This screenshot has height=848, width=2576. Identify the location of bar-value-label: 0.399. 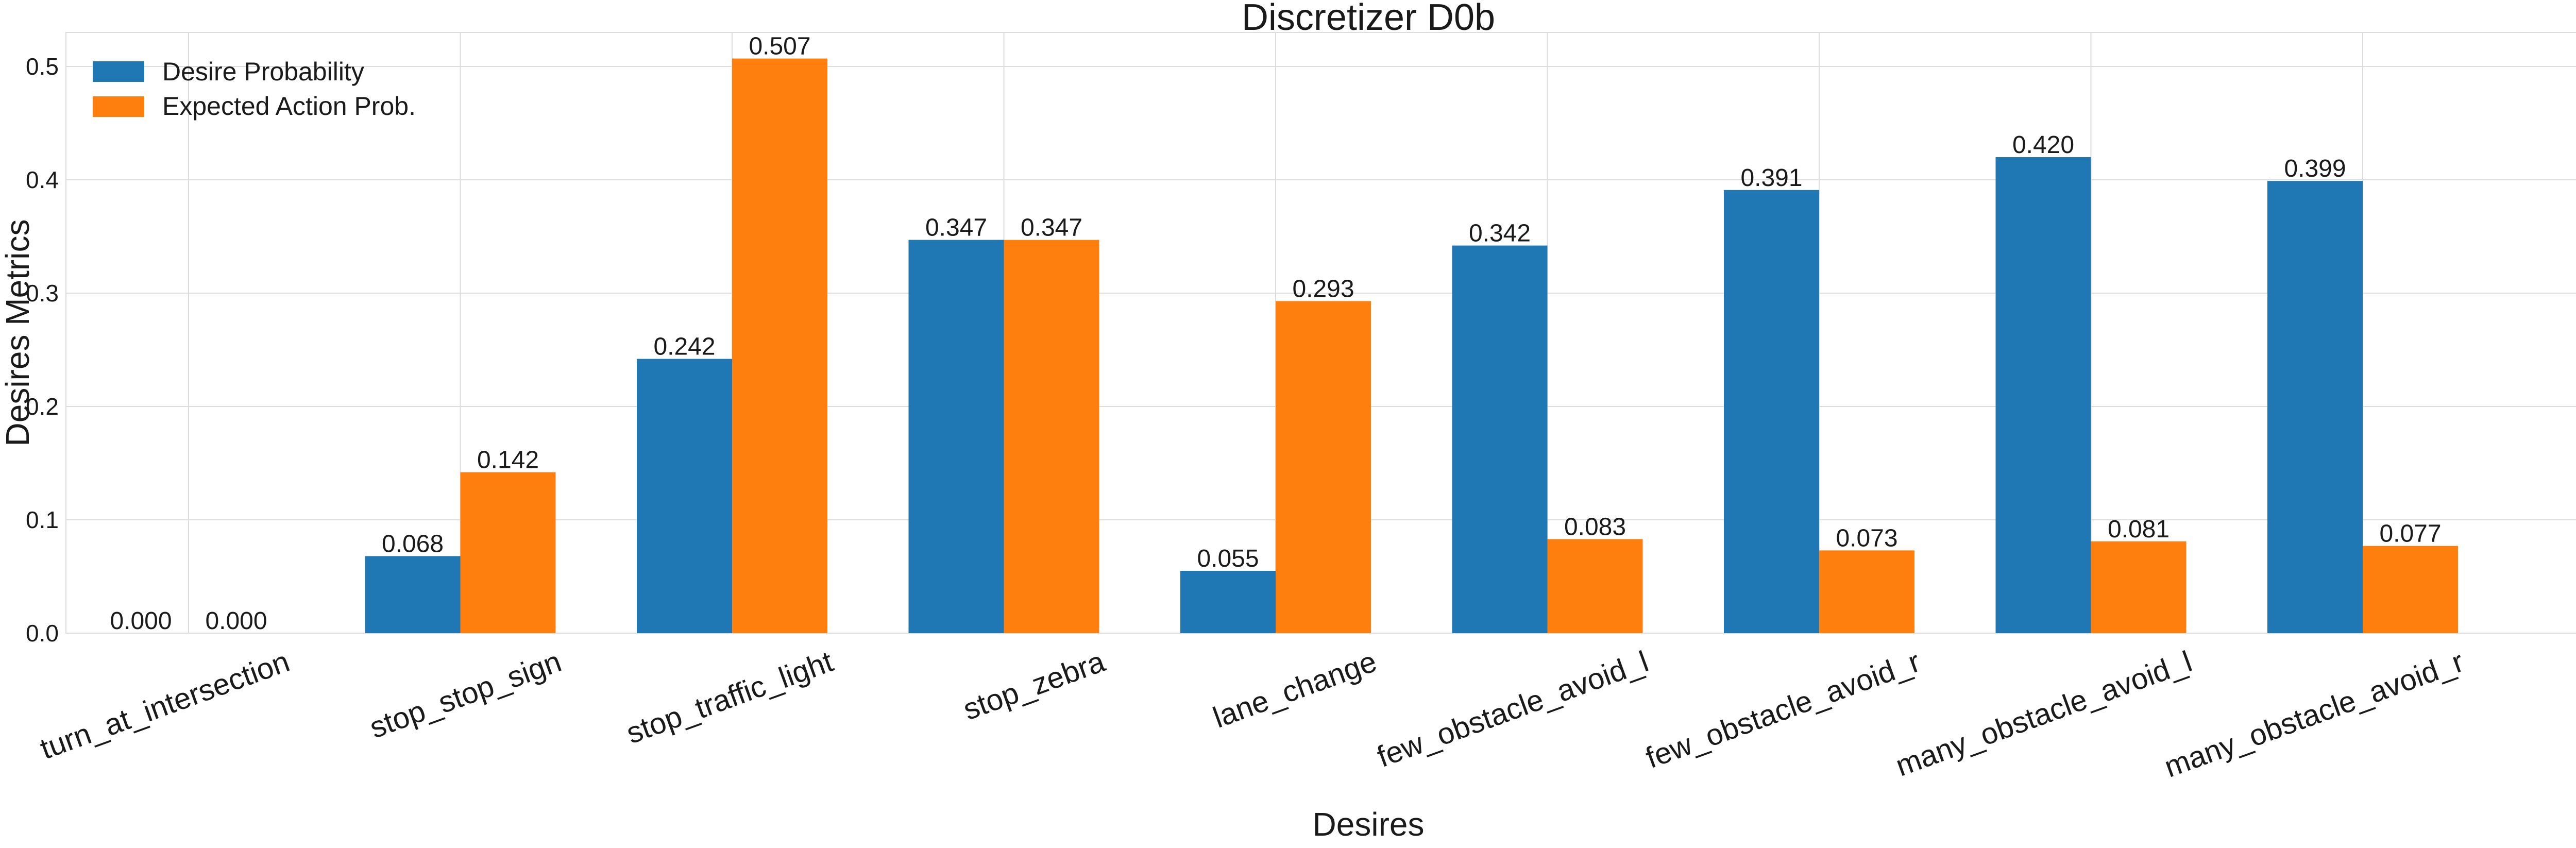
(2315, 168).